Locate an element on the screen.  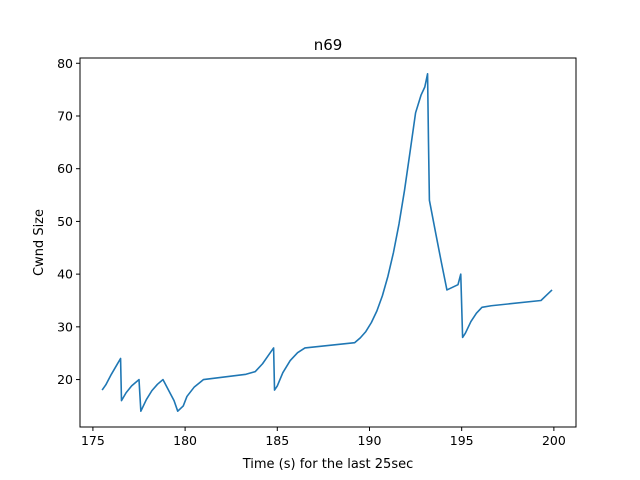
chart-title: n69 is located at coordinates (328, 45).